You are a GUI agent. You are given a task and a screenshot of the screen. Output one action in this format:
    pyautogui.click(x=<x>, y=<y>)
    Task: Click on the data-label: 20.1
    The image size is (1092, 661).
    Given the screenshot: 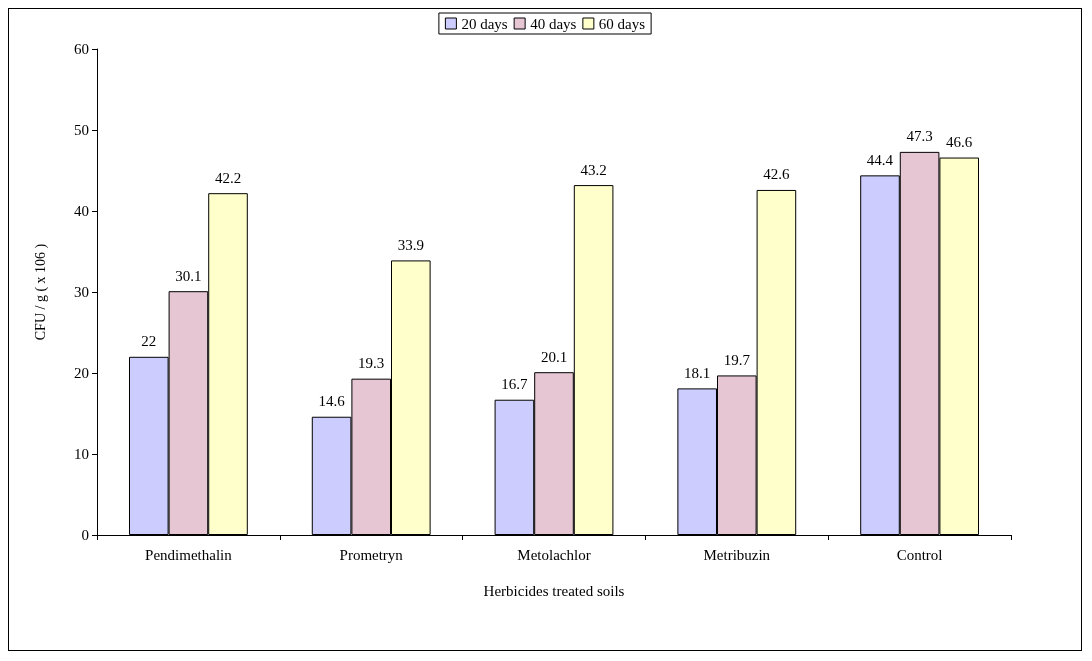 What is the action you would take?
    pyautogui.click(x=554, y=356)
    